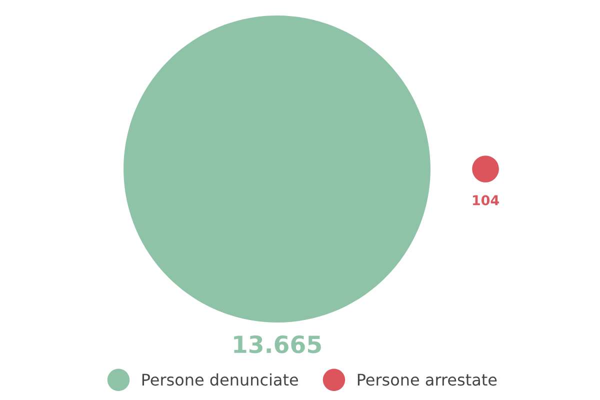  Describe the element at coordinates (485, 200) in the screenshot. I see `data-label: 104` at that location.